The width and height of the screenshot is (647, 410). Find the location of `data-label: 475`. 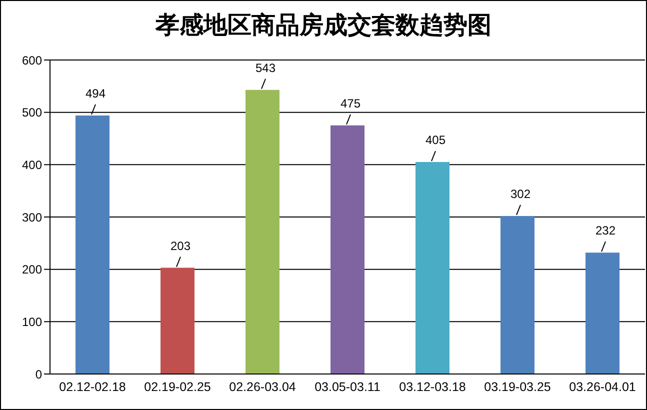

data-label: 475 is located at coordinates (350, 103).